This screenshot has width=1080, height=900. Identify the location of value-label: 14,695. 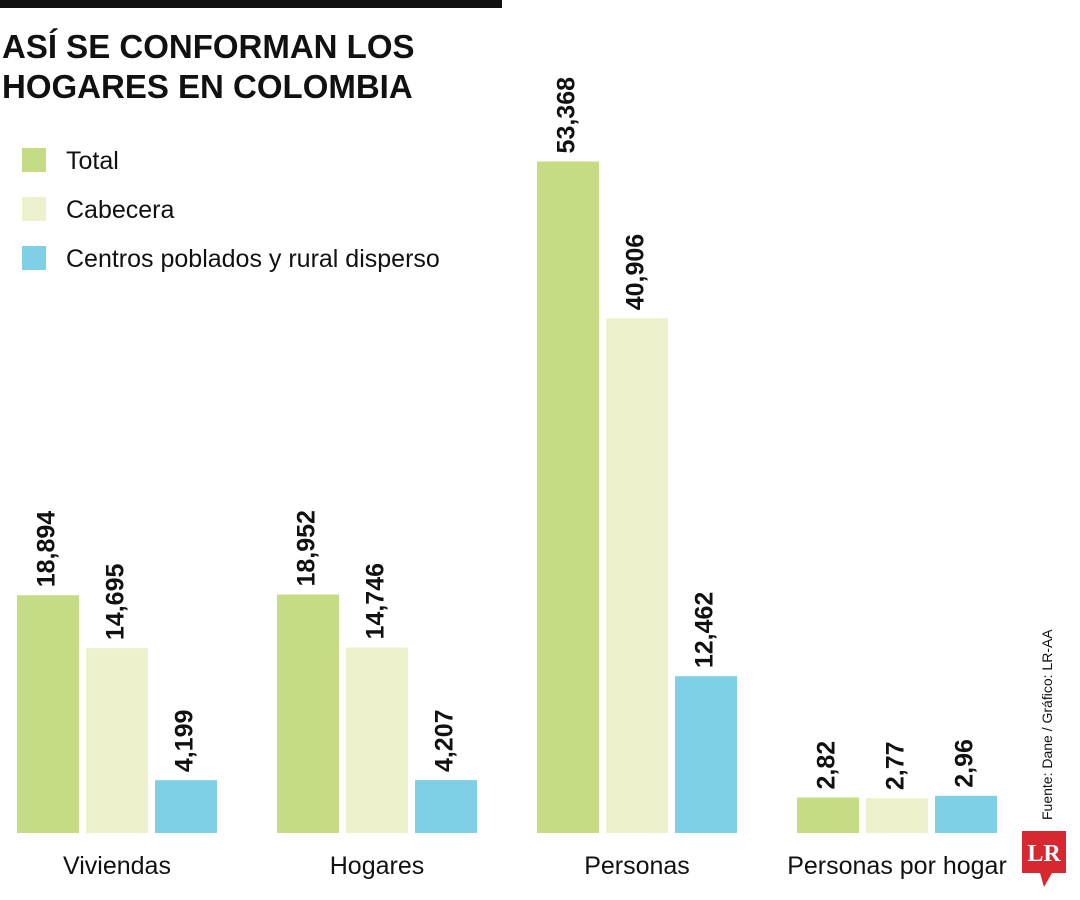
(116, 602).